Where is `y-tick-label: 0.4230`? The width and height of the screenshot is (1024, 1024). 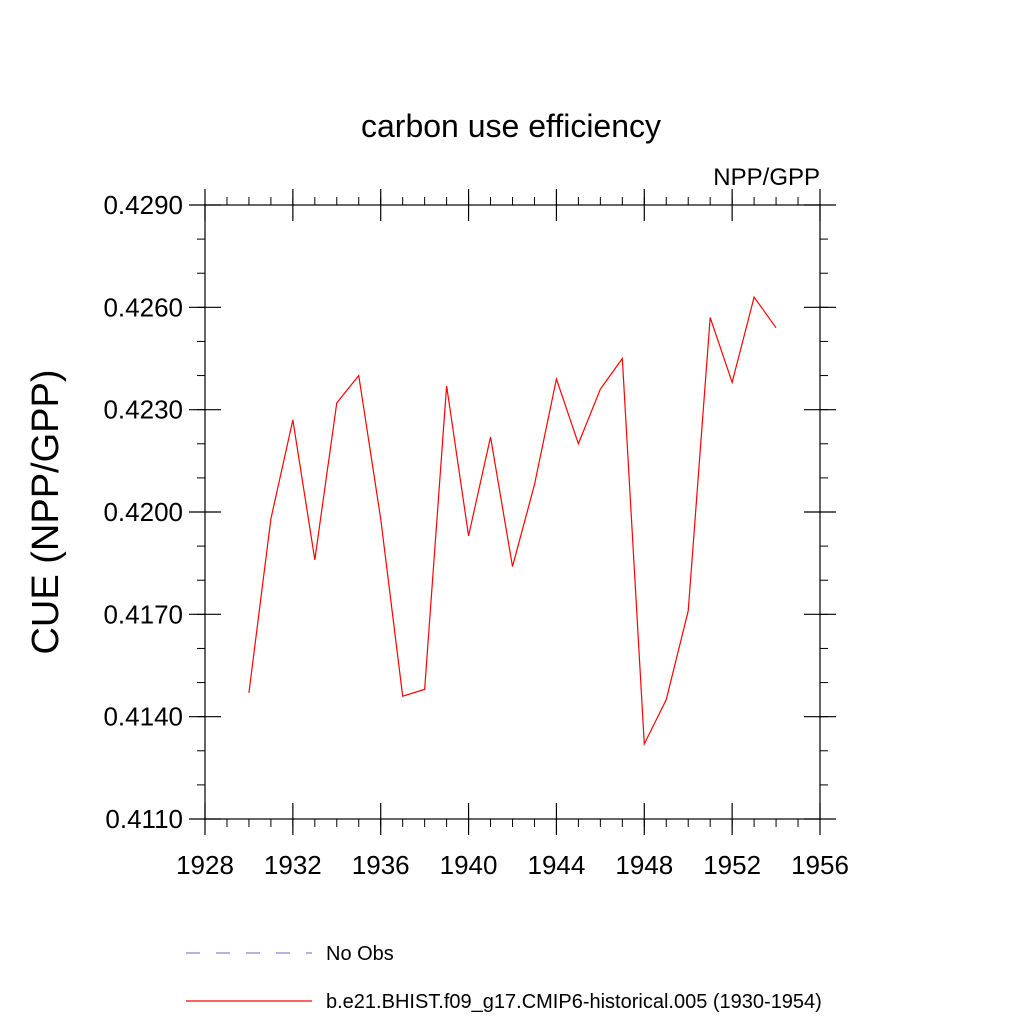
y-tick-label: 0.4230 is located at coordinates (143, 410).